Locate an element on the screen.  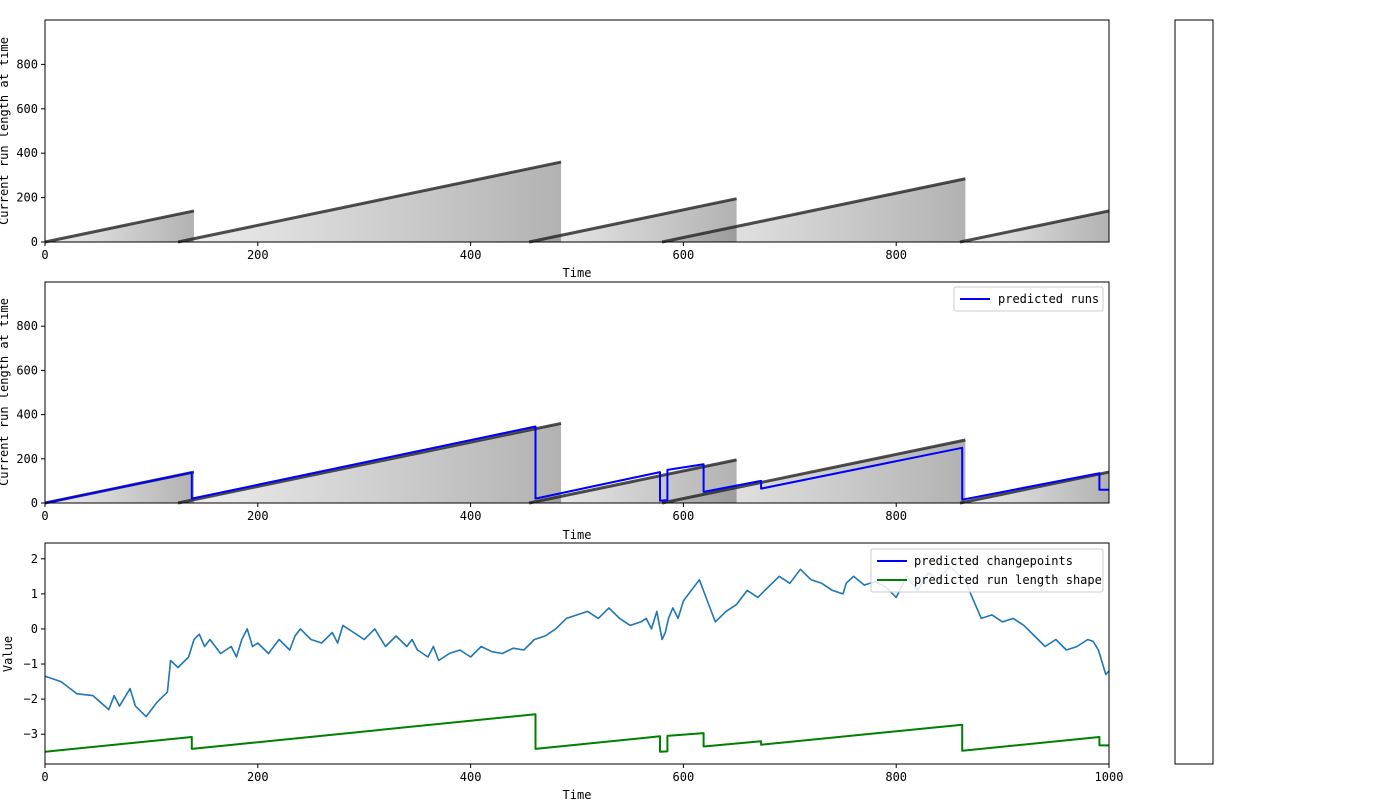
colorbar is located at coordinates (1194, 392).